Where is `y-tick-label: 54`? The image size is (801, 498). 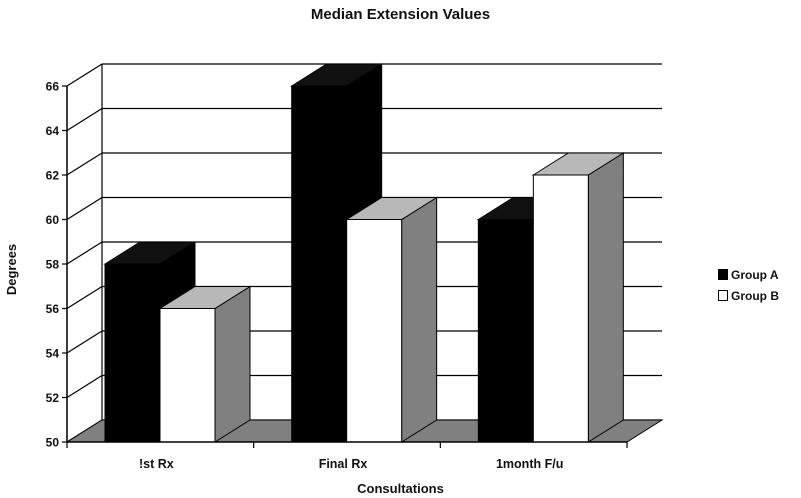 y-tick-label: 54 is located at coordinates (53, 354).